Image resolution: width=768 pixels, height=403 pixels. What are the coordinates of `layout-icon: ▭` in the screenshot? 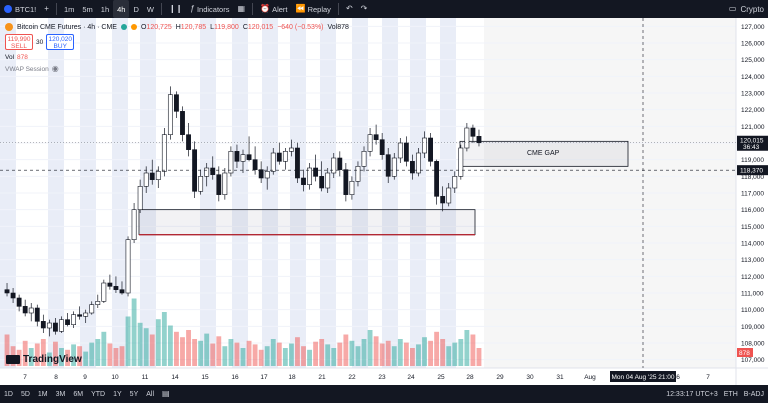 It's located at (732, 8).